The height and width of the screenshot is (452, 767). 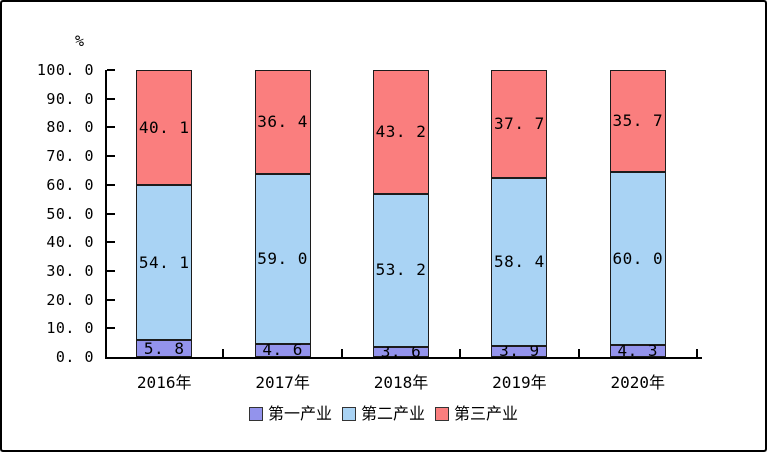 I want to click on y-axis-tick-label: 70. 0, so click(x=70, y=156).